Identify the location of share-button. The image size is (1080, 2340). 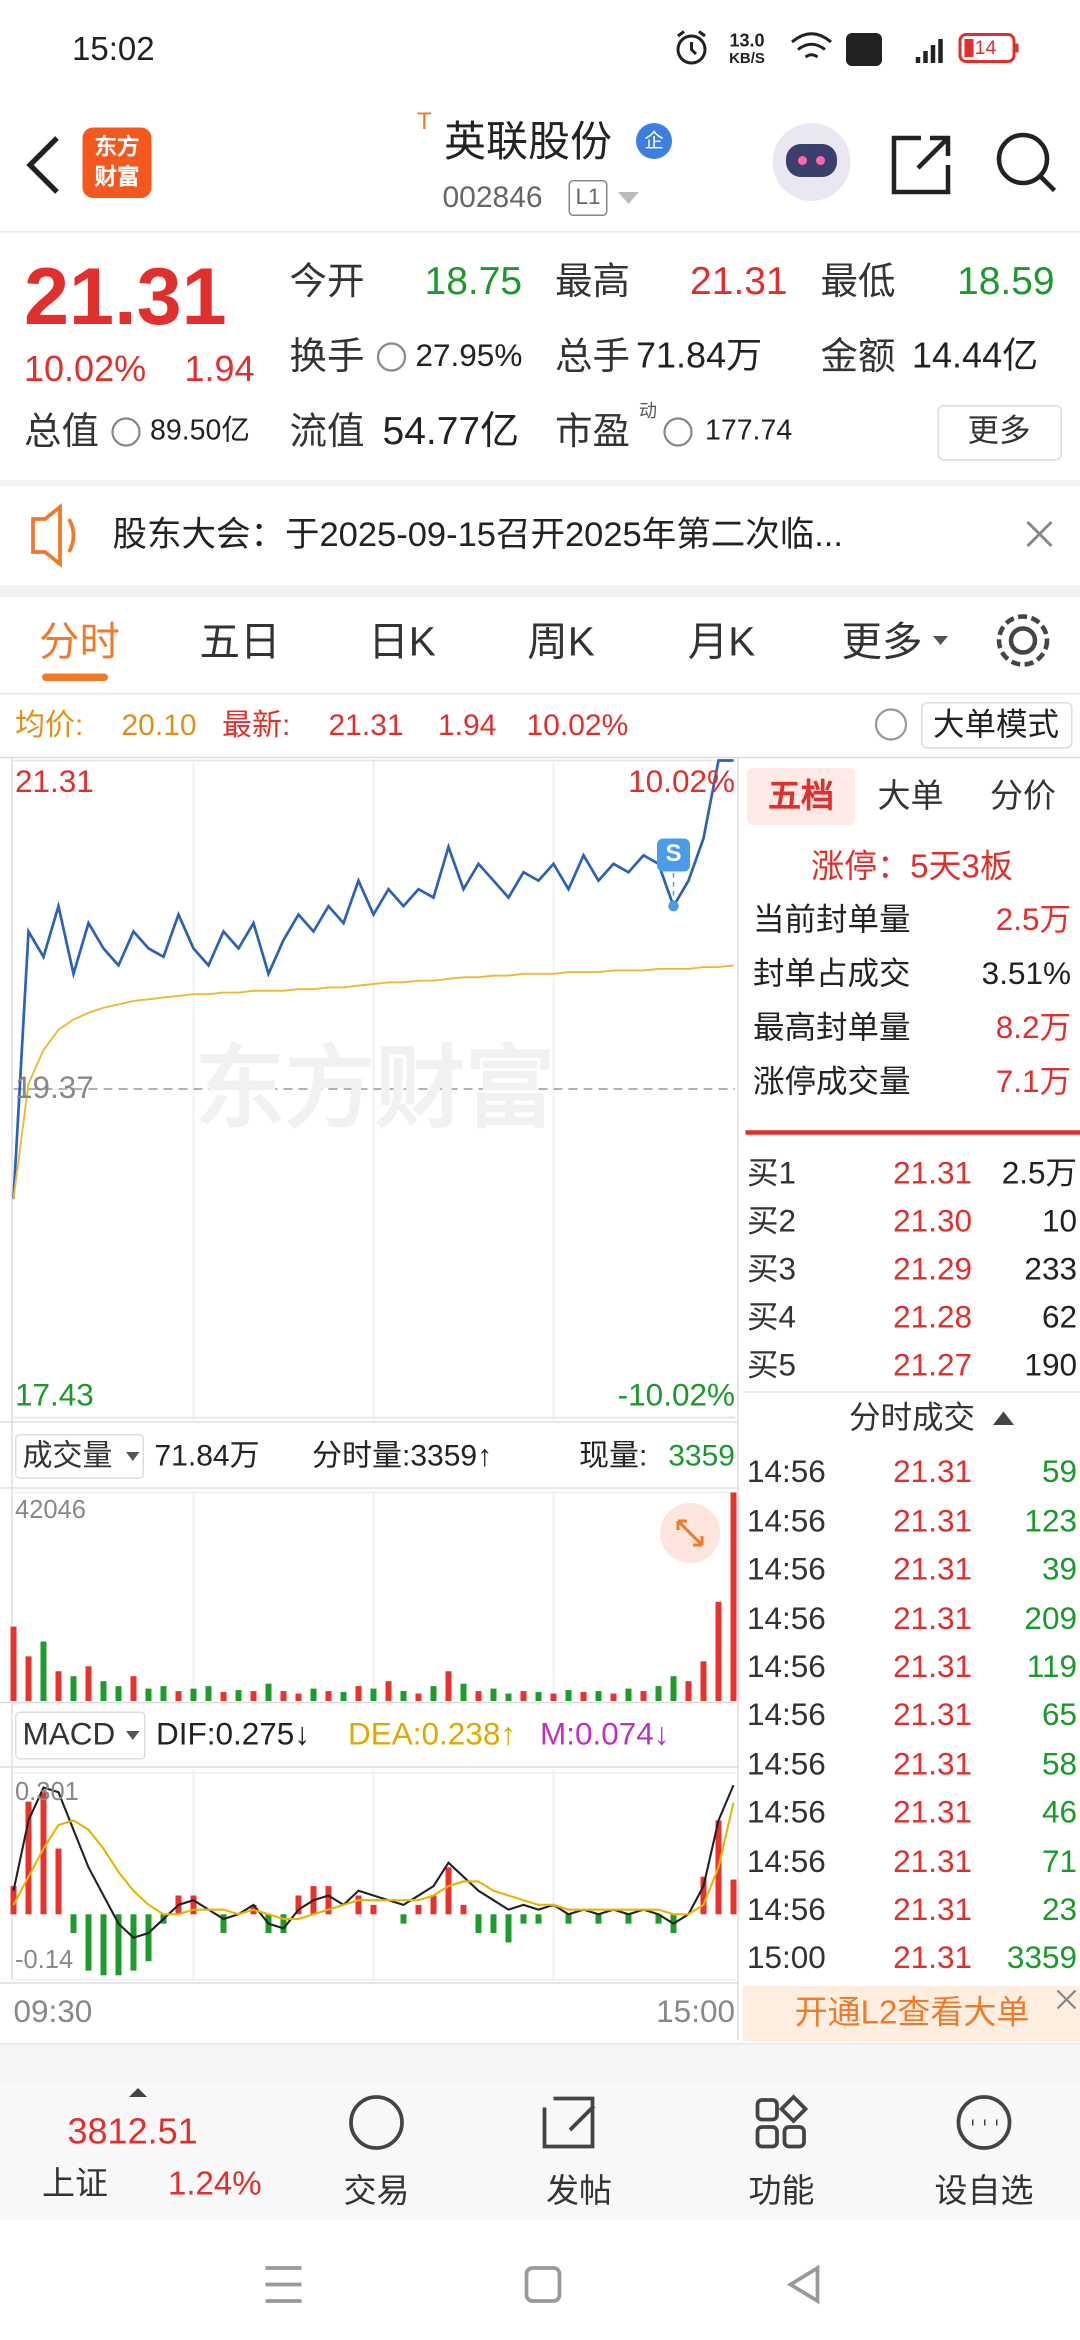
(921, 165).